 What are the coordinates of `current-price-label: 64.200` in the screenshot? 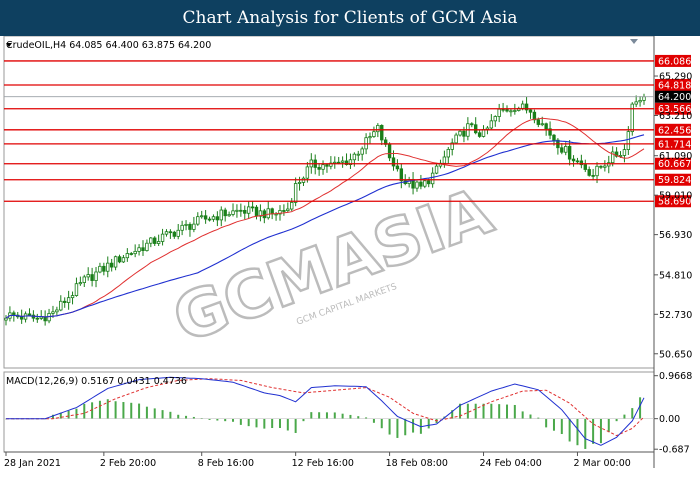 It's located at (674, 97).